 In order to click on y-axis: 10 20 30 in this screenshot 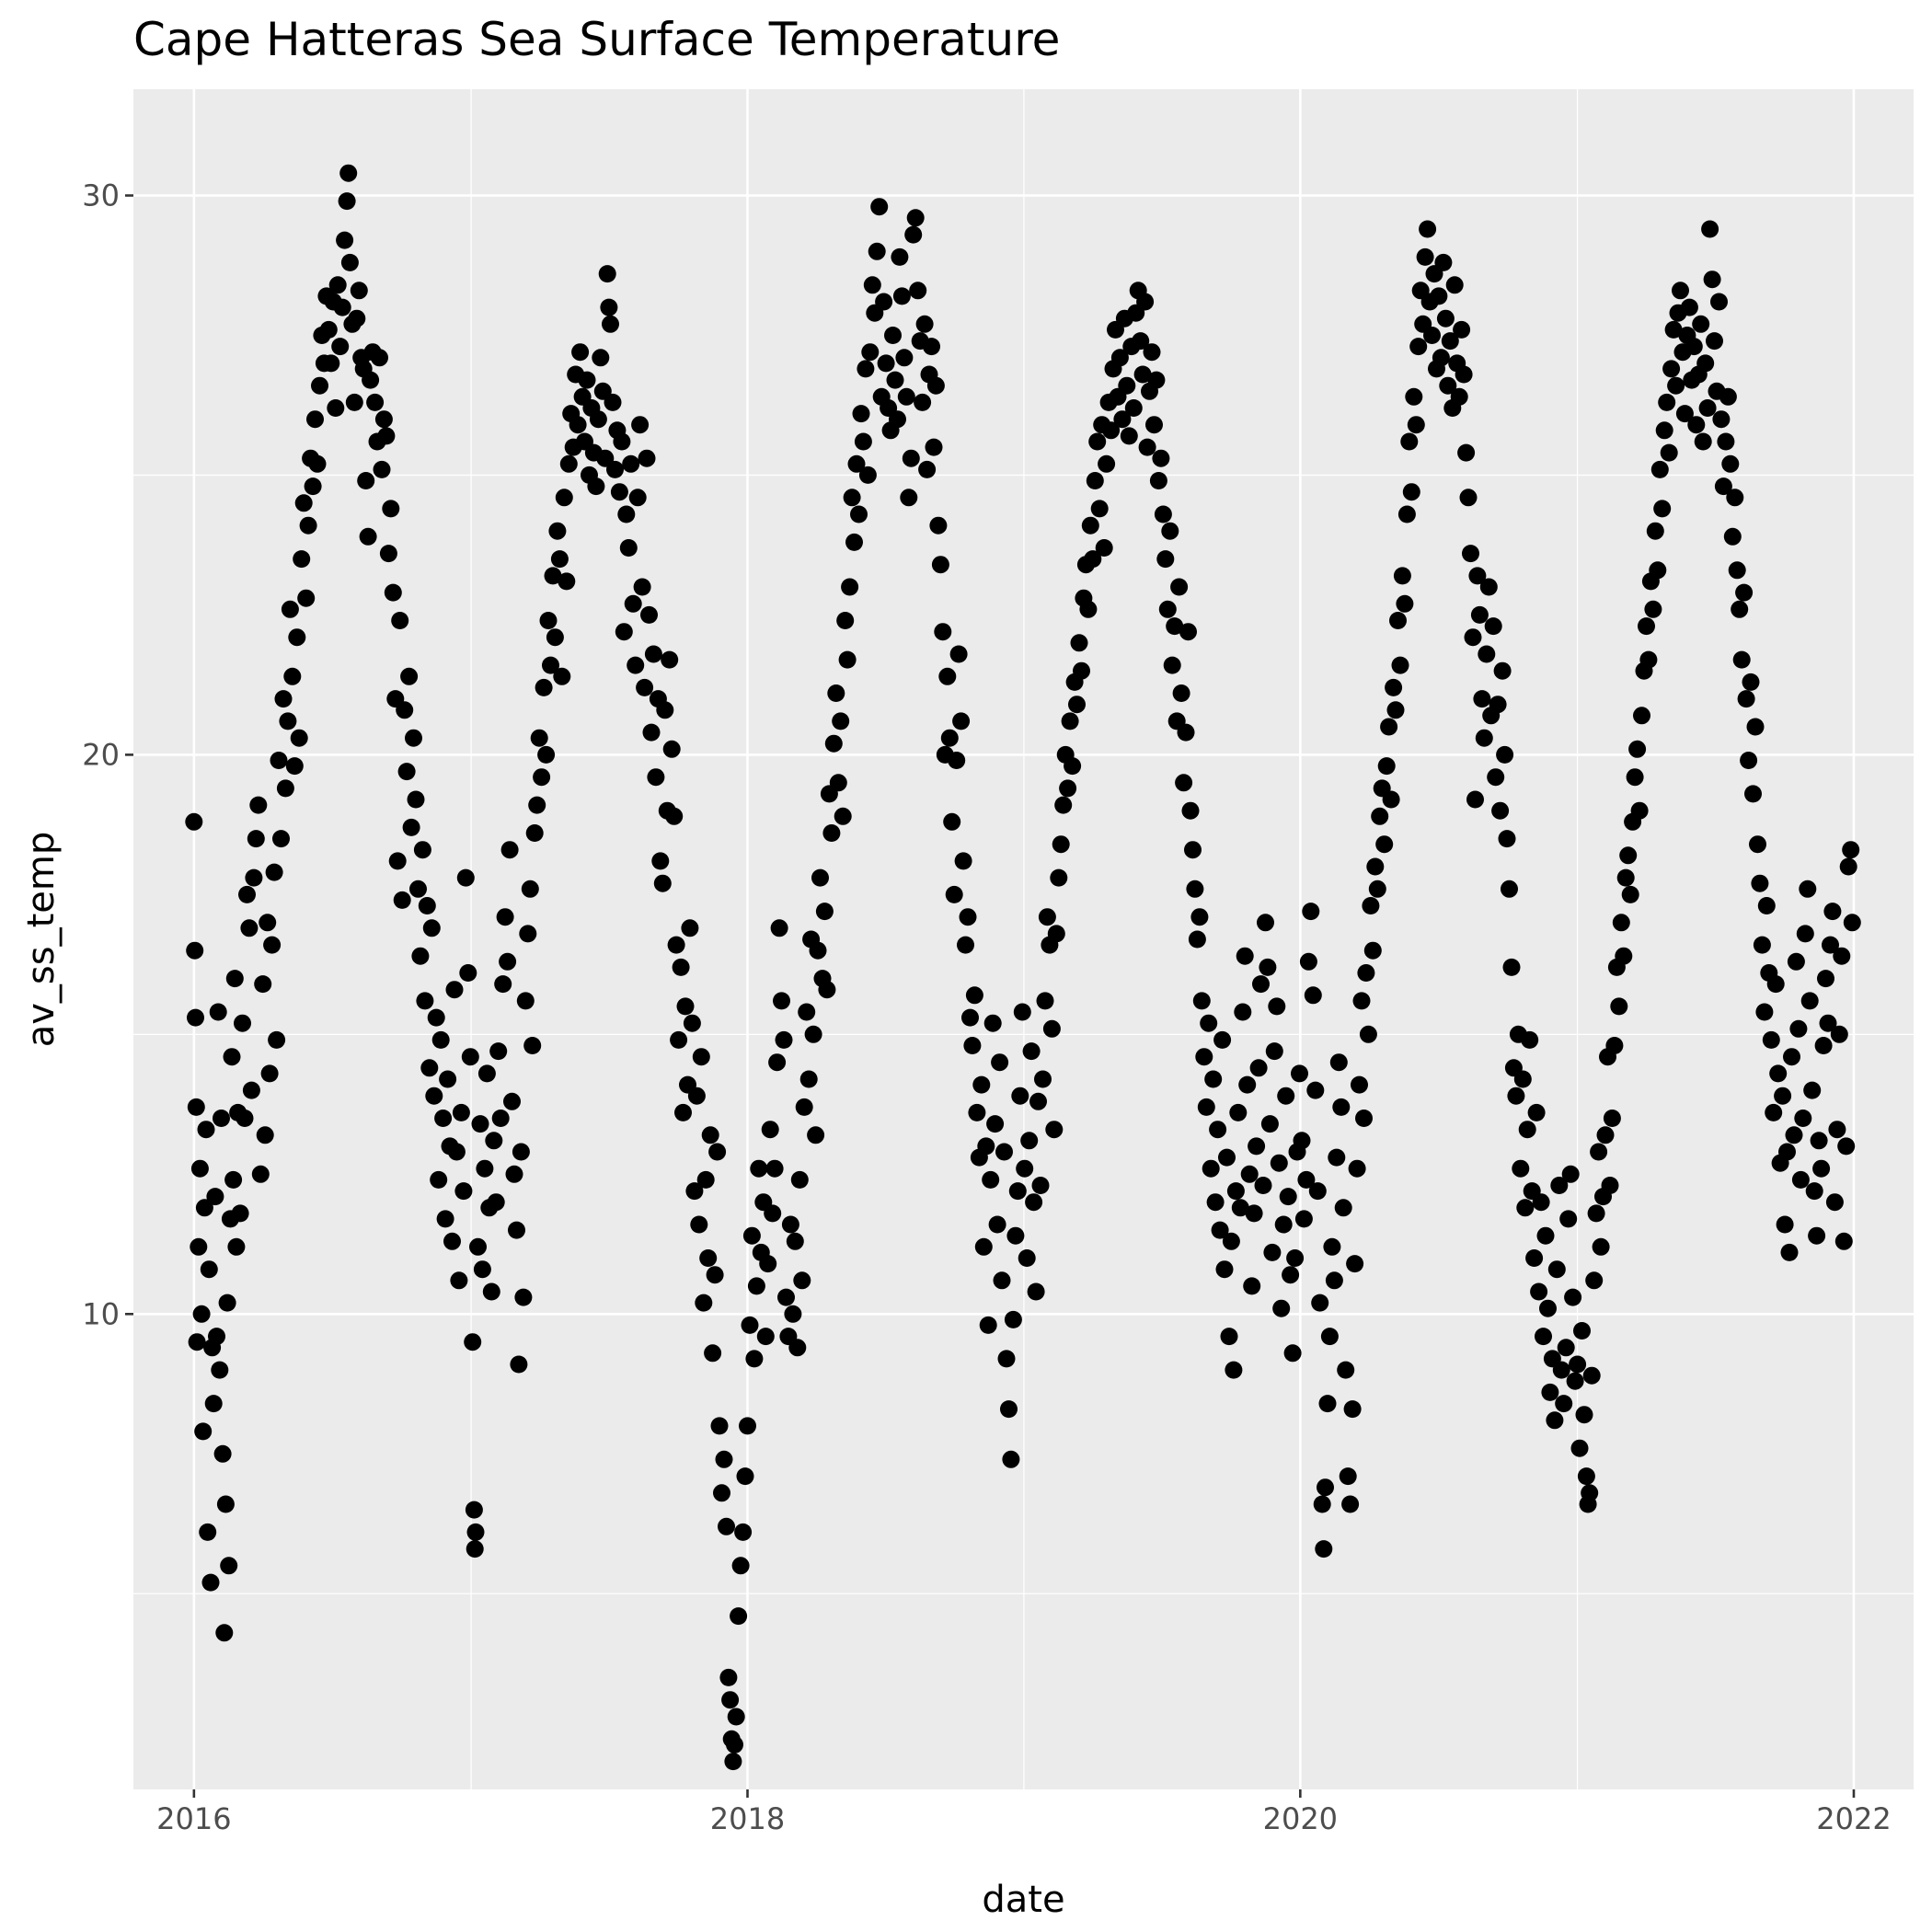, I will do `click(107, 754)`.